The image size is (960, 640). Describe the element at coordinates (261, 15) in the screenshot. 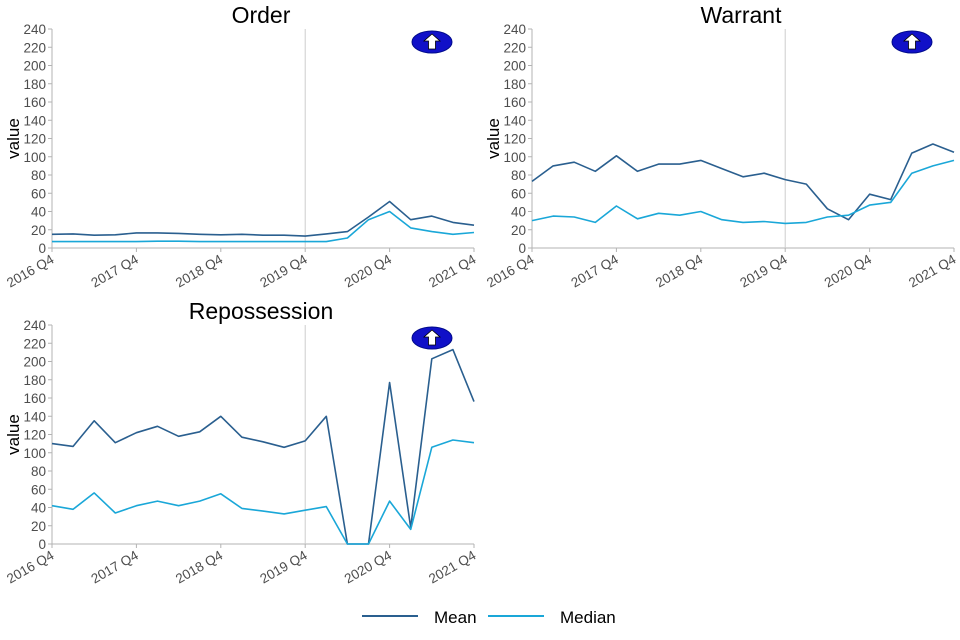

I see `panel-title: Order` at that location.